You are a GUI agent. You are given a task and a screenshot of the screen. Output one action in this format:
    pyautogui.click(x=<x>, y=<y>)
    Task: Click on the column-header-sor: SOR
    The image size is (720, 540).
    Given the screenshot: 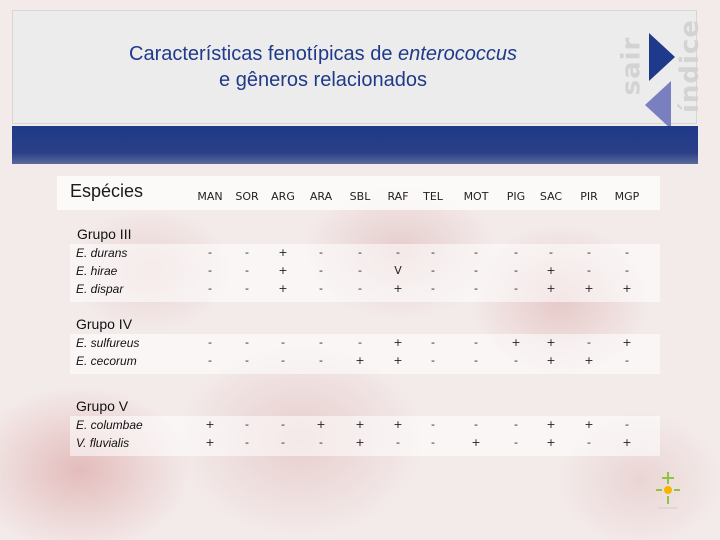 What is the action you would take?
    pyautogui.click(x=247, y=196)
    